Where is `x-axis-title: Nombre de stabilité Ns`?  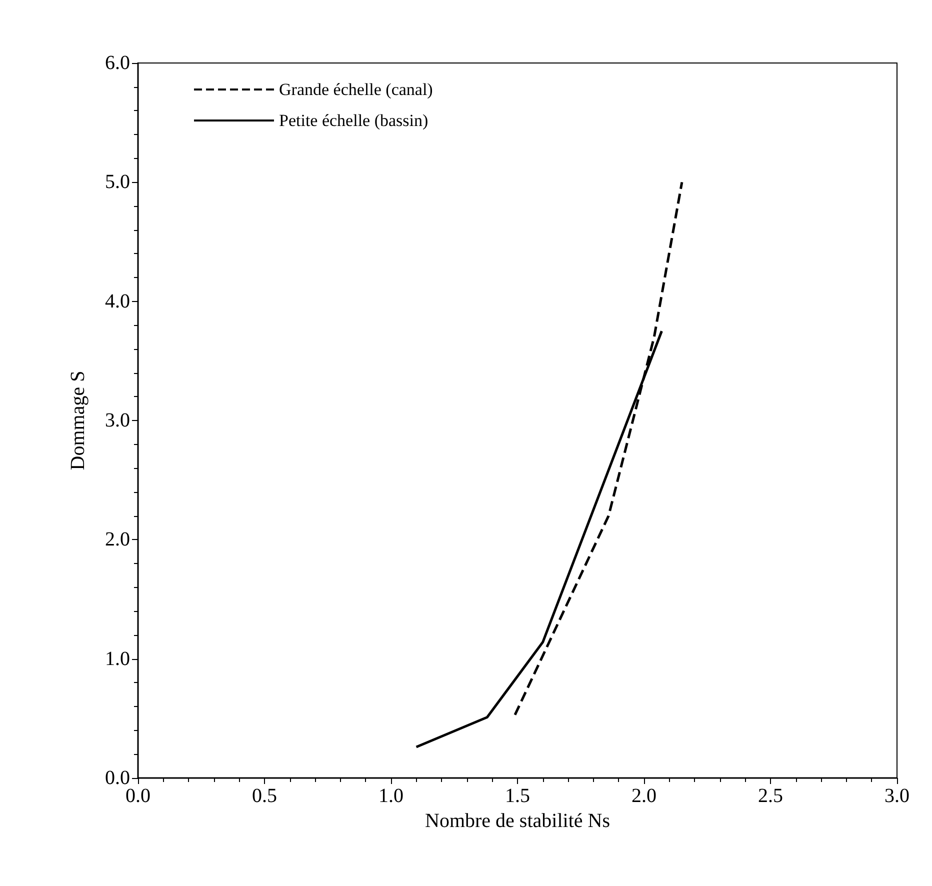
x-axis-title: Nombre de stabilité Ns is located at coordinates (517, 821).